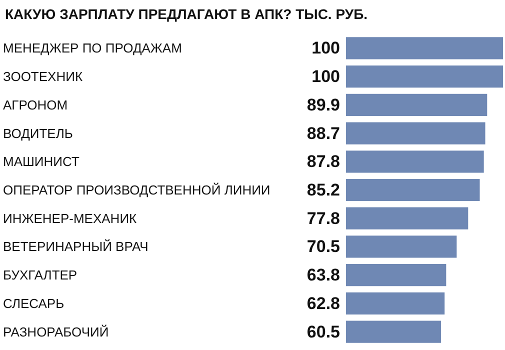 This screenshot has height=350, width=505. Describe the element at coordinates (38, 133) in the screenshot. I see `y-tick-label: ВОДИТЕЛЬ` at that location.